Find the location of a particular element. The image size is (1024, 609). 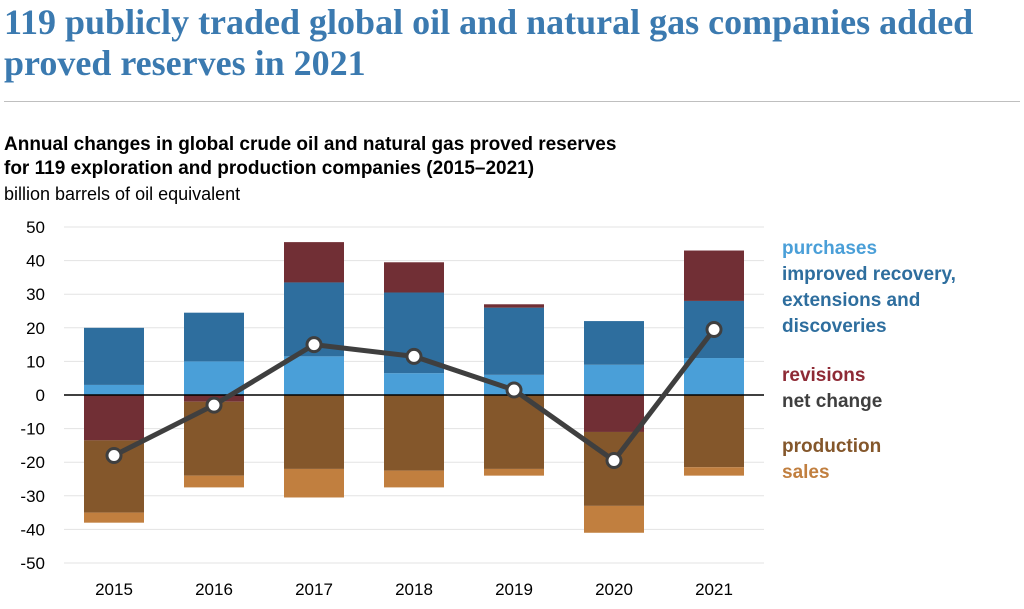

y-tick-label: 30 is located at coordinates (35, 294).